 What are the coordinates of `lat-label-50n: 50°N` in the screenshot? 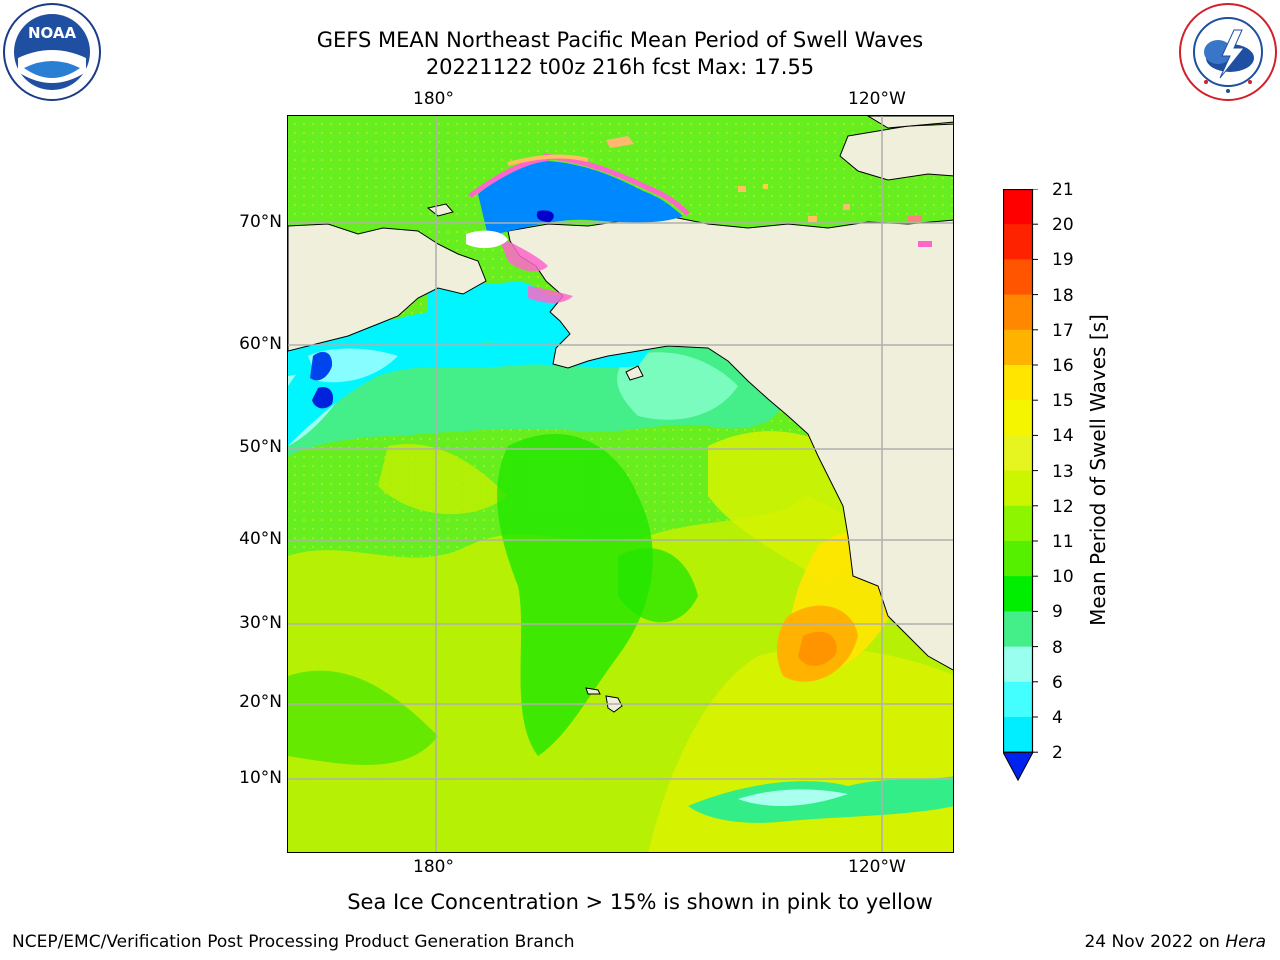 It's located at (260, 447).